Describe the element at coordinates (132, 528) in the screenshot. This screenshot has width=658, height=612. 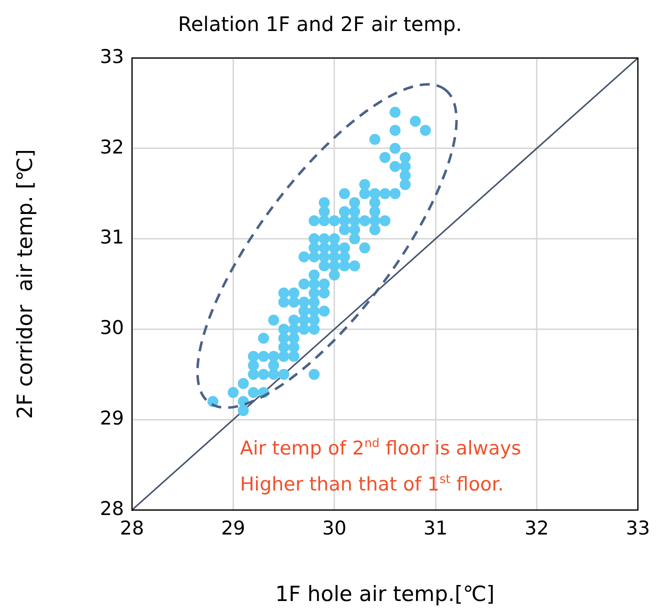
I see `x-tick-label: 28` at that location.